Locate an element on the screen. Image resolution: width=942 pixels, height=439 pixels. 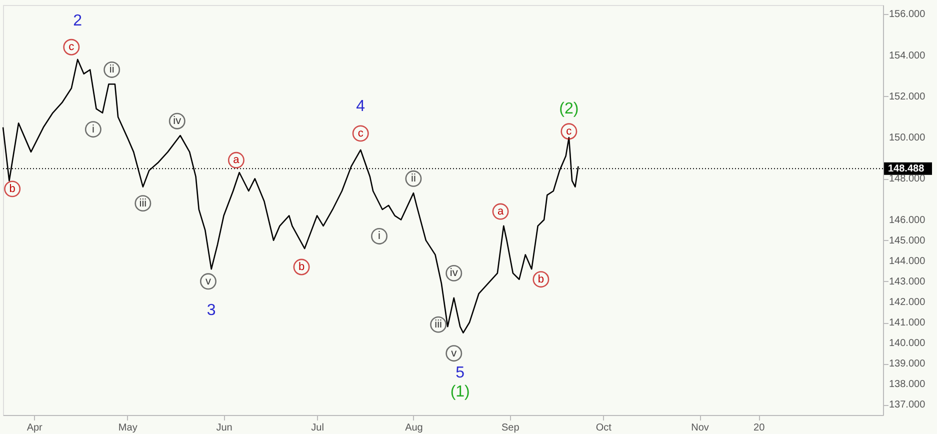
annotation: 4 is located at coordinates (361, 106).